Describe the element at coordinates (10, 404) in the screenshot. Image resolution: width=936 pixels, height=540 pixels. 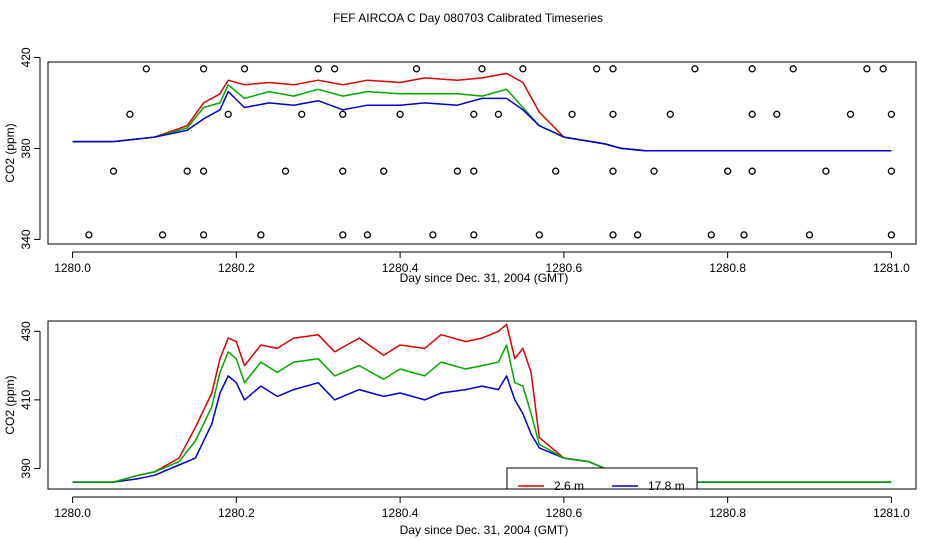
I see `bottom-y-axis-label: CO2 (ppm)` at that location.